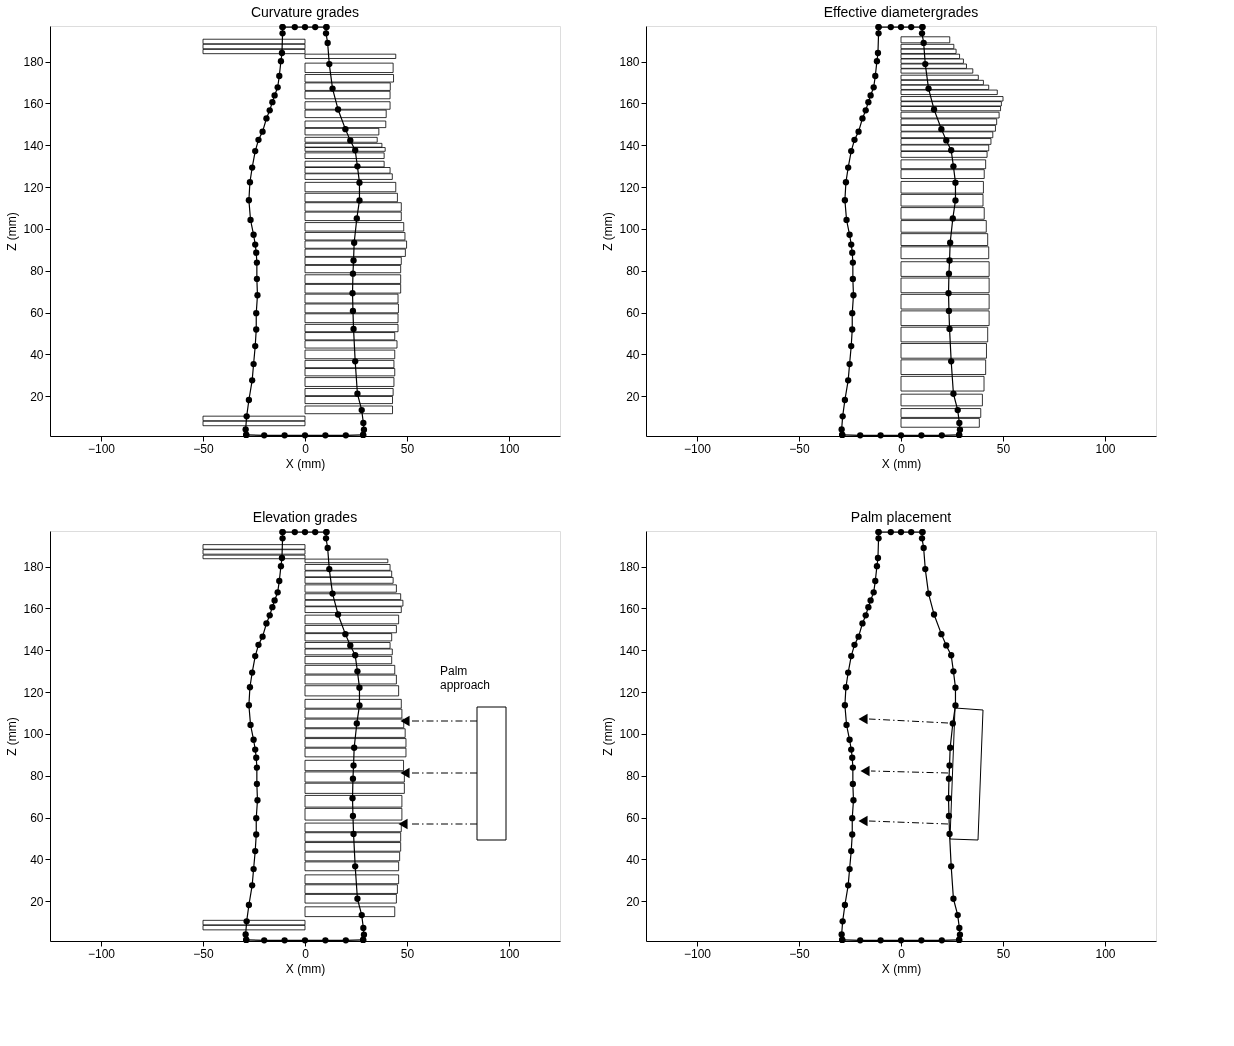  What do you see at coordinates (901, 516) in the screenshot?
I see `chart-title: Palm placement` at bounding box center [901, 516].